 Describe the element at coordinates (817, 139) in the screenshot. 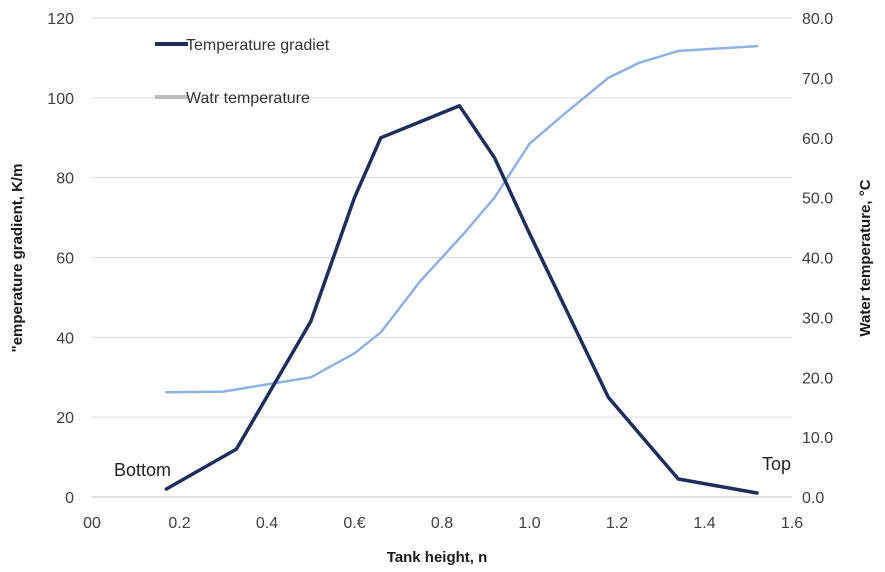

I see `y-right-tick-label: 60.0` at that location.